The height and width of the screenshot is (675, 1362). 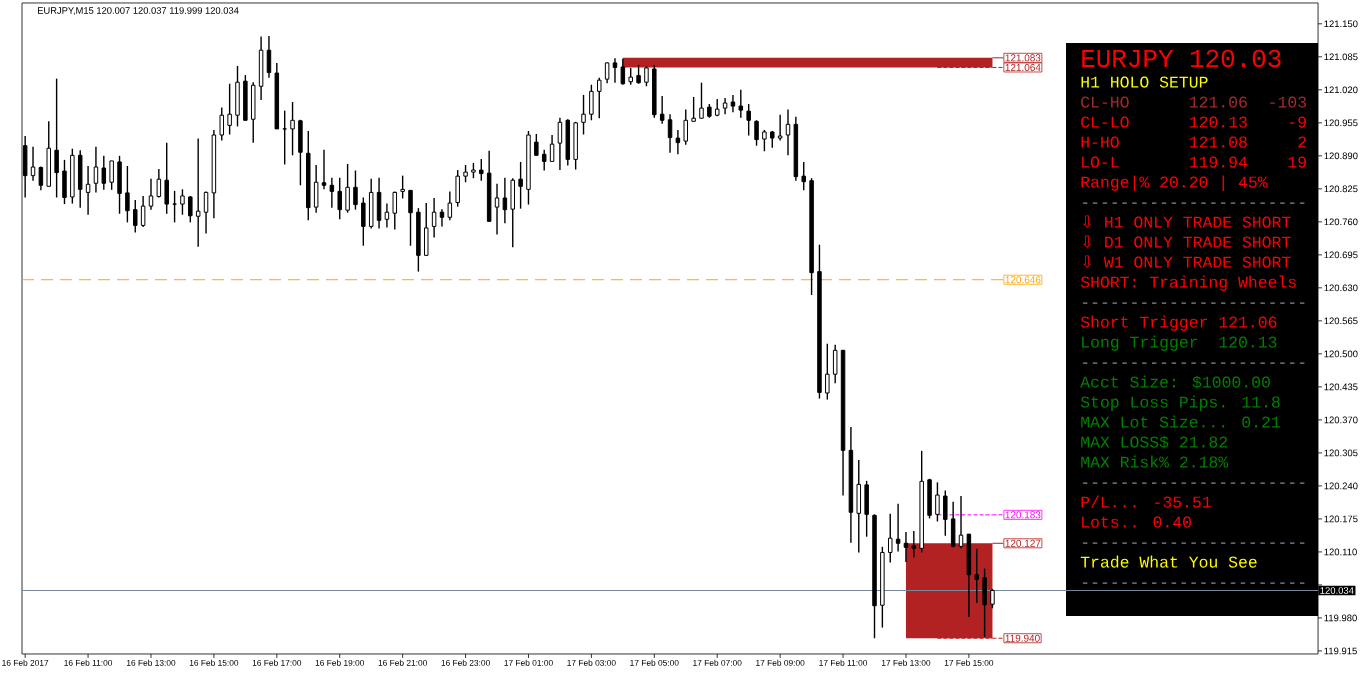 What do you see at coordinates (1340, 651) in the screenshot?
I see `y-tick-label: 119.915` at bounding box center [1340, 651].